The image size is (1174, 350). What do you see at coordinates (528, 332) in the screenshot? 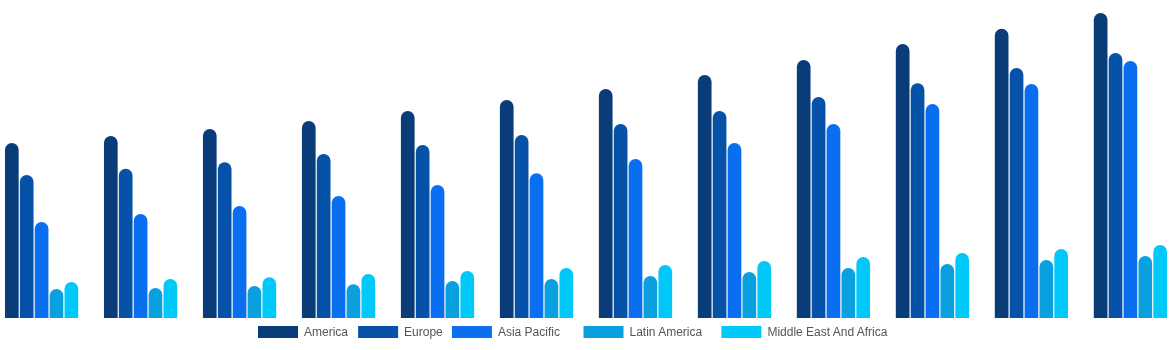
I see `legend-label: Asia Pacific` at bounding box center [528, 332].